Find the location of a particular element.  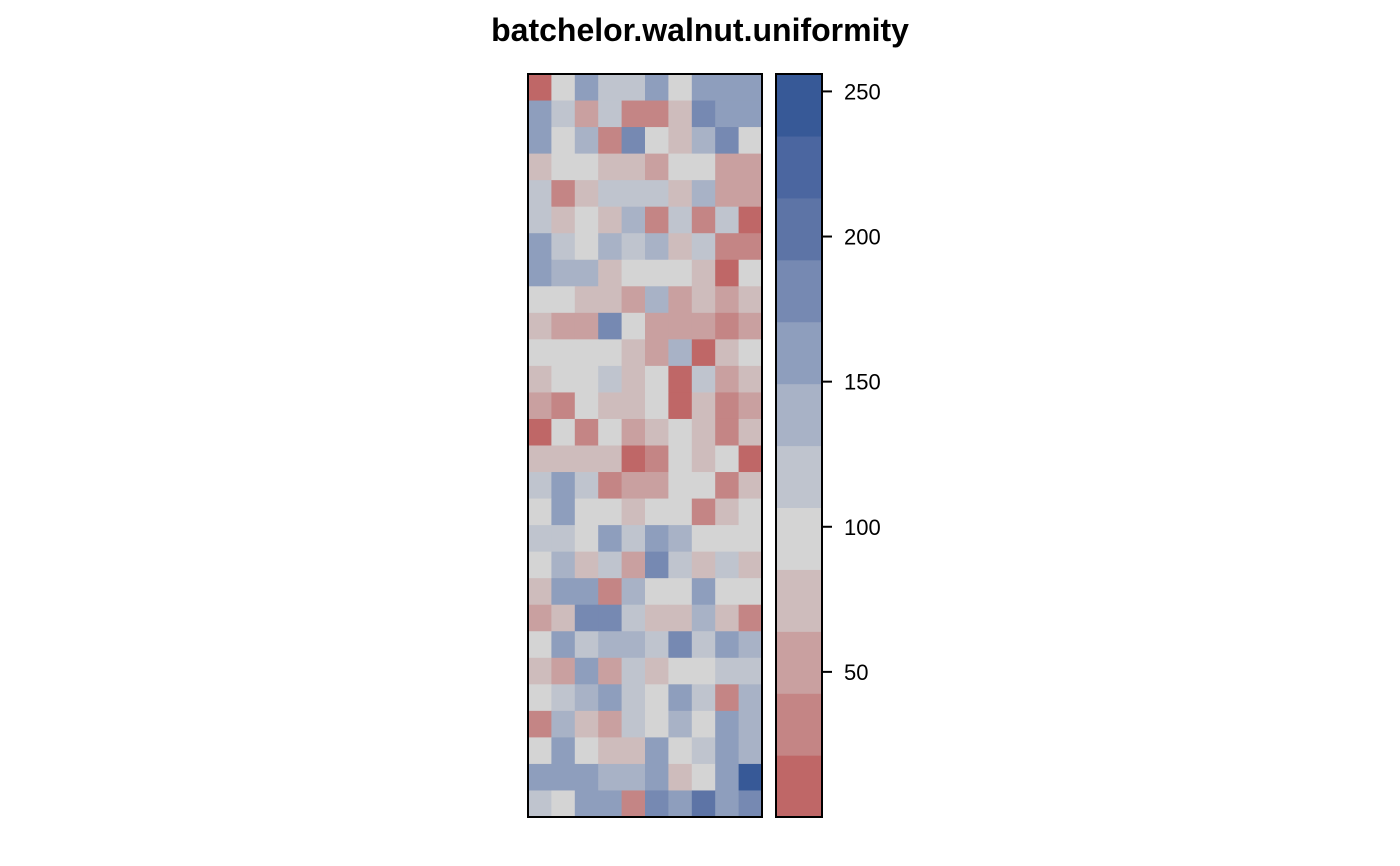

colorbar-frame is located at coordinates (799, 445).